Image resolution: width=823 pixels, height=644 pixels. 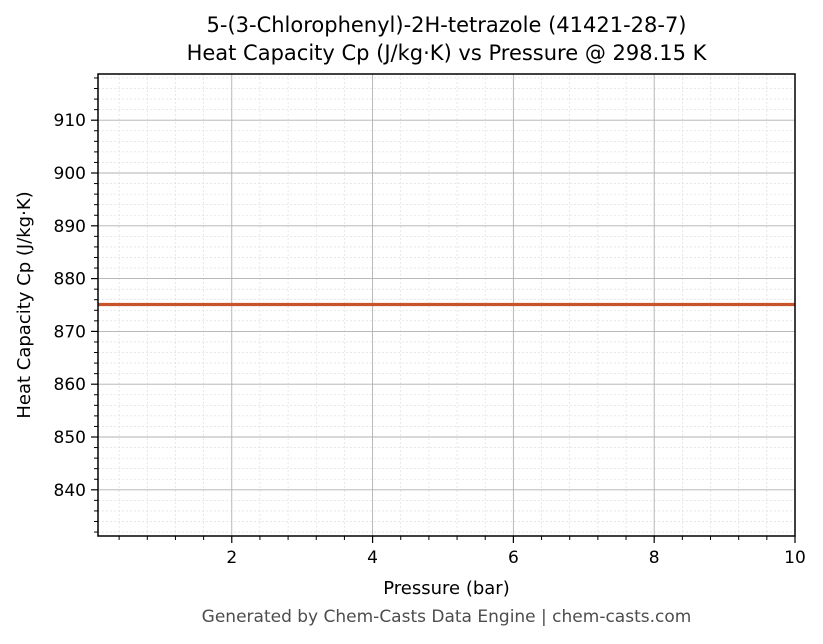 I want to click on y-tick-label: 910, so click(x=70, y=121).